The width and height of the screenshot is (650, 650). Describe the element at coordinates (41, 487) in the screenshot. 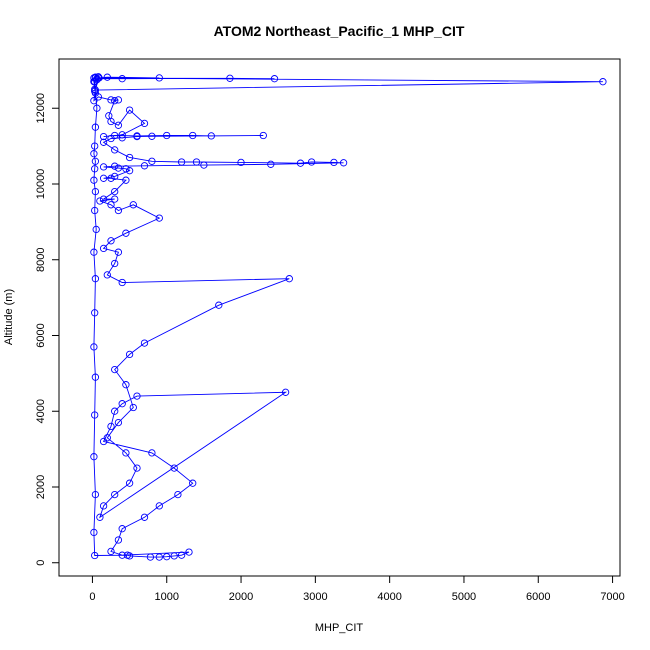

I see `y-tick-label: 2000` at that location.